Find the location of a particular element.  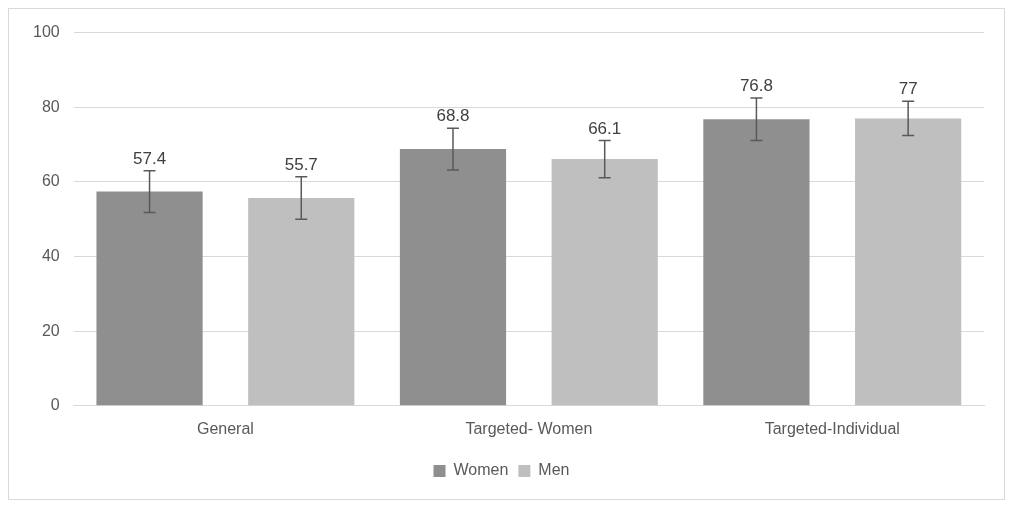

x-tick-label: Targeted-Individual is located at coordinates (832, 428).